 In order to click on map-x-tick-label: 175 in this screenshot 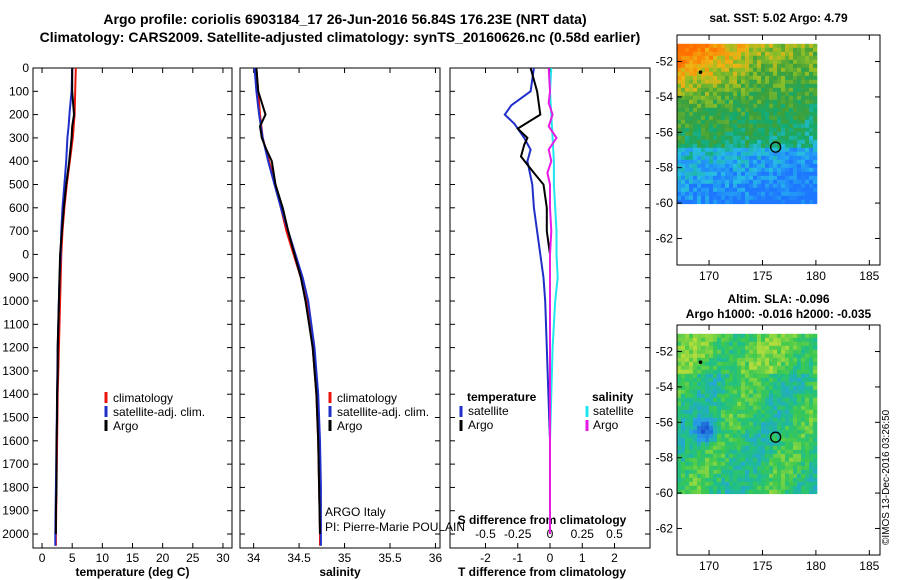, I will do `click(762, 276)`.